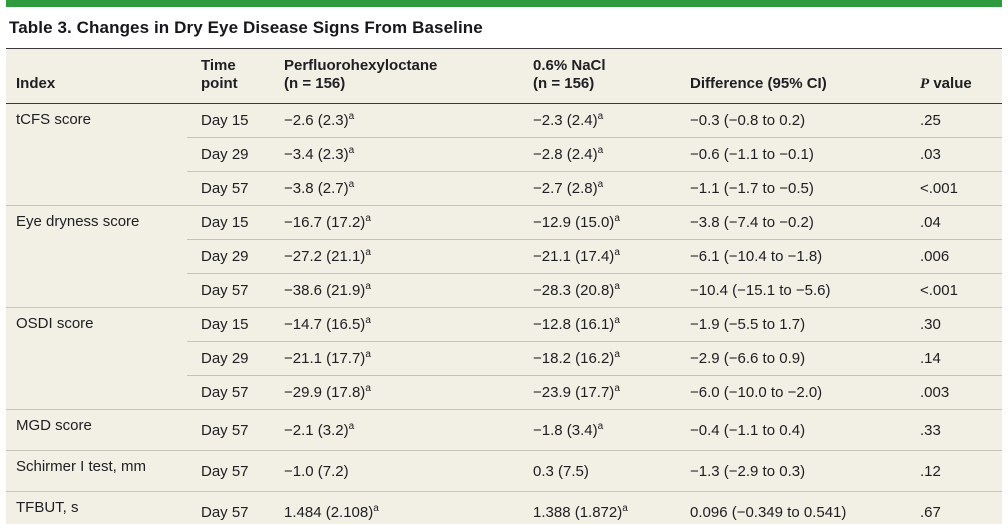 This screenshot has height=524, width=1008. I want to click on drug-value-cell: −29.9 (17.8)a, so click(394, 392).